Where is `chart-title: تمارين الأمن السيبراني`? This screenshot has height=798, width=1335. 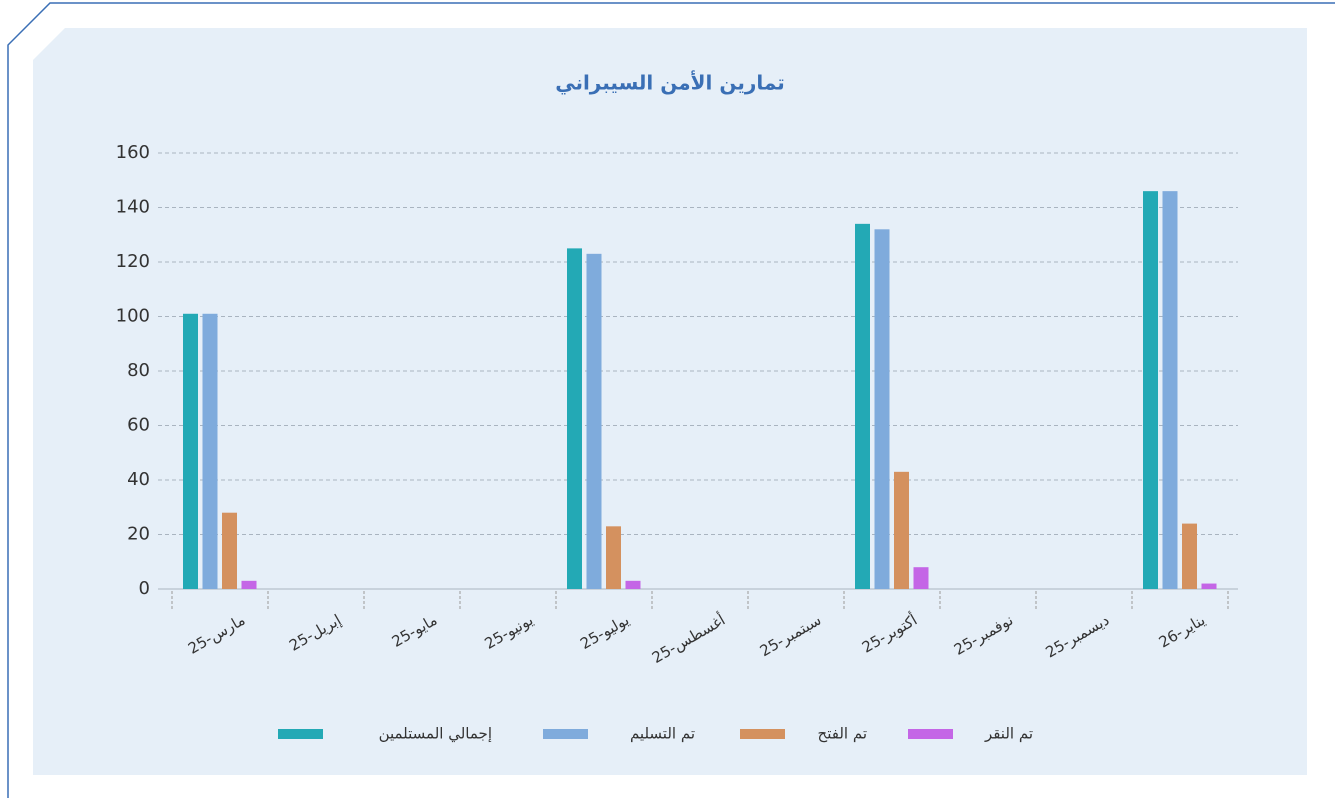
chart-title: تمارين الأمن السيبراني is located at coordinates (670, 83).